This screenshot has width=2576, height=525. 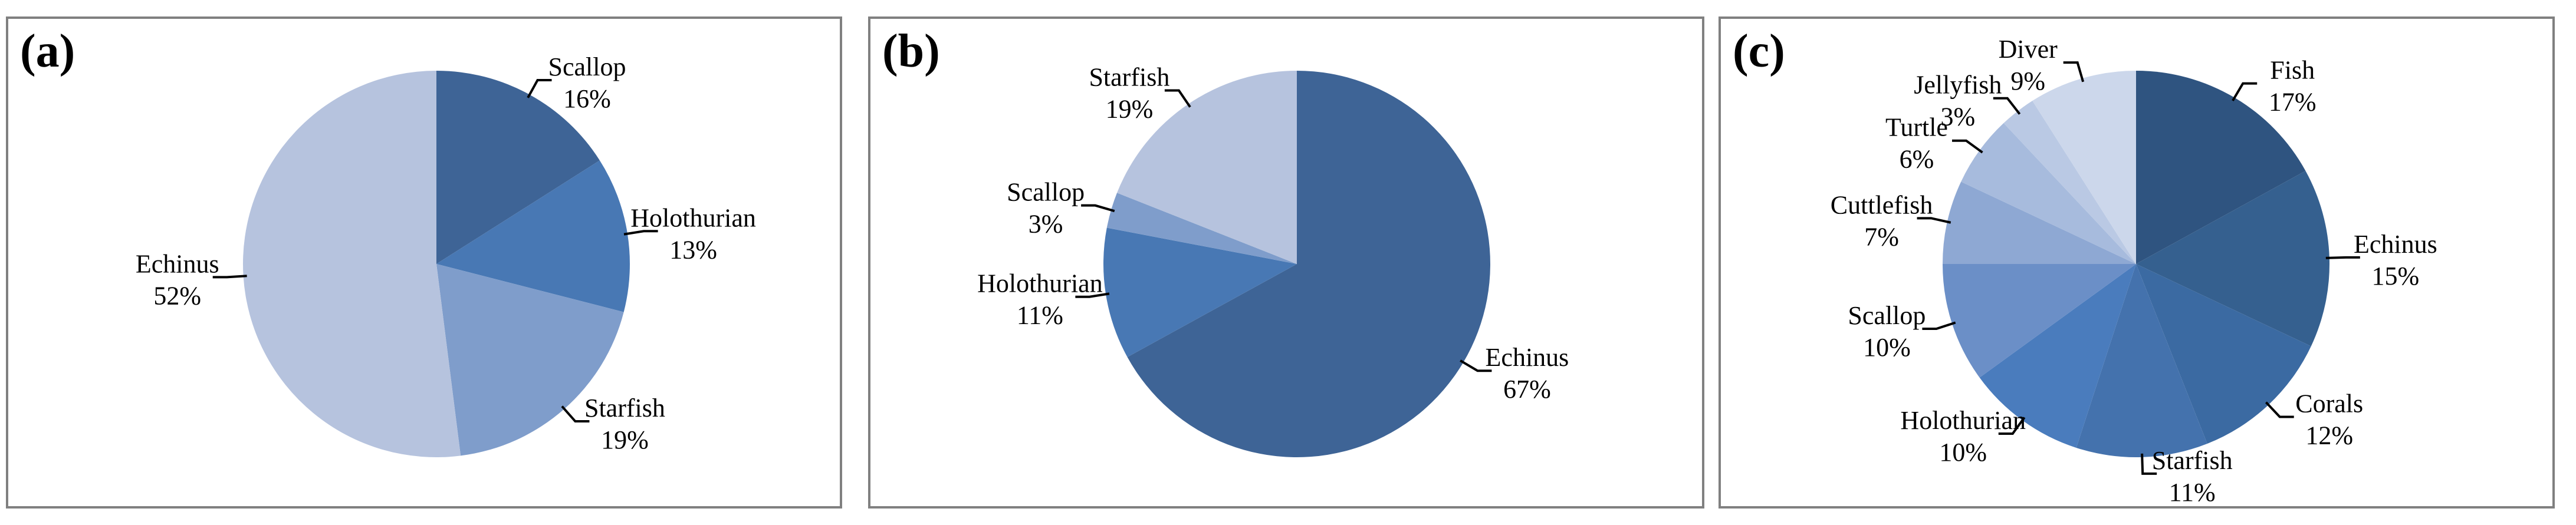 I want to click on slice-percent-cuttlefish: 7%, so click(x=1882, y=236).